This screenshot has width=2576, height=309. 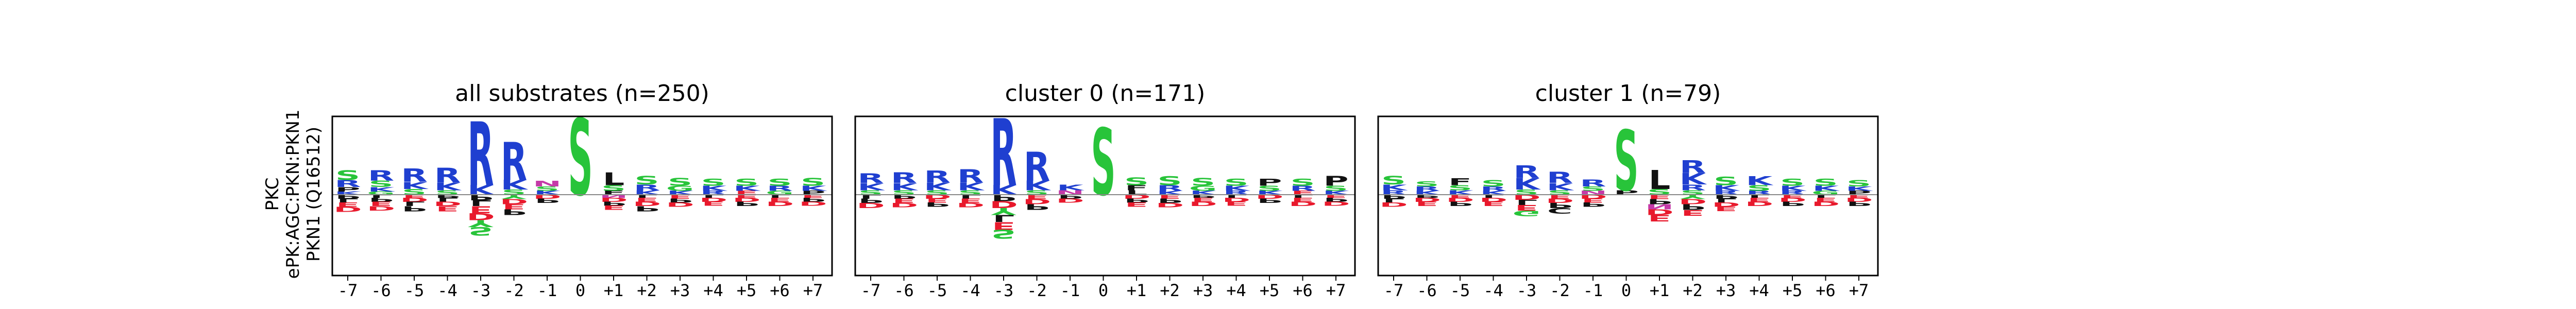 I want to click on ylabel-line-3: PKN1 (Q16512), so click(x=313, y=194).